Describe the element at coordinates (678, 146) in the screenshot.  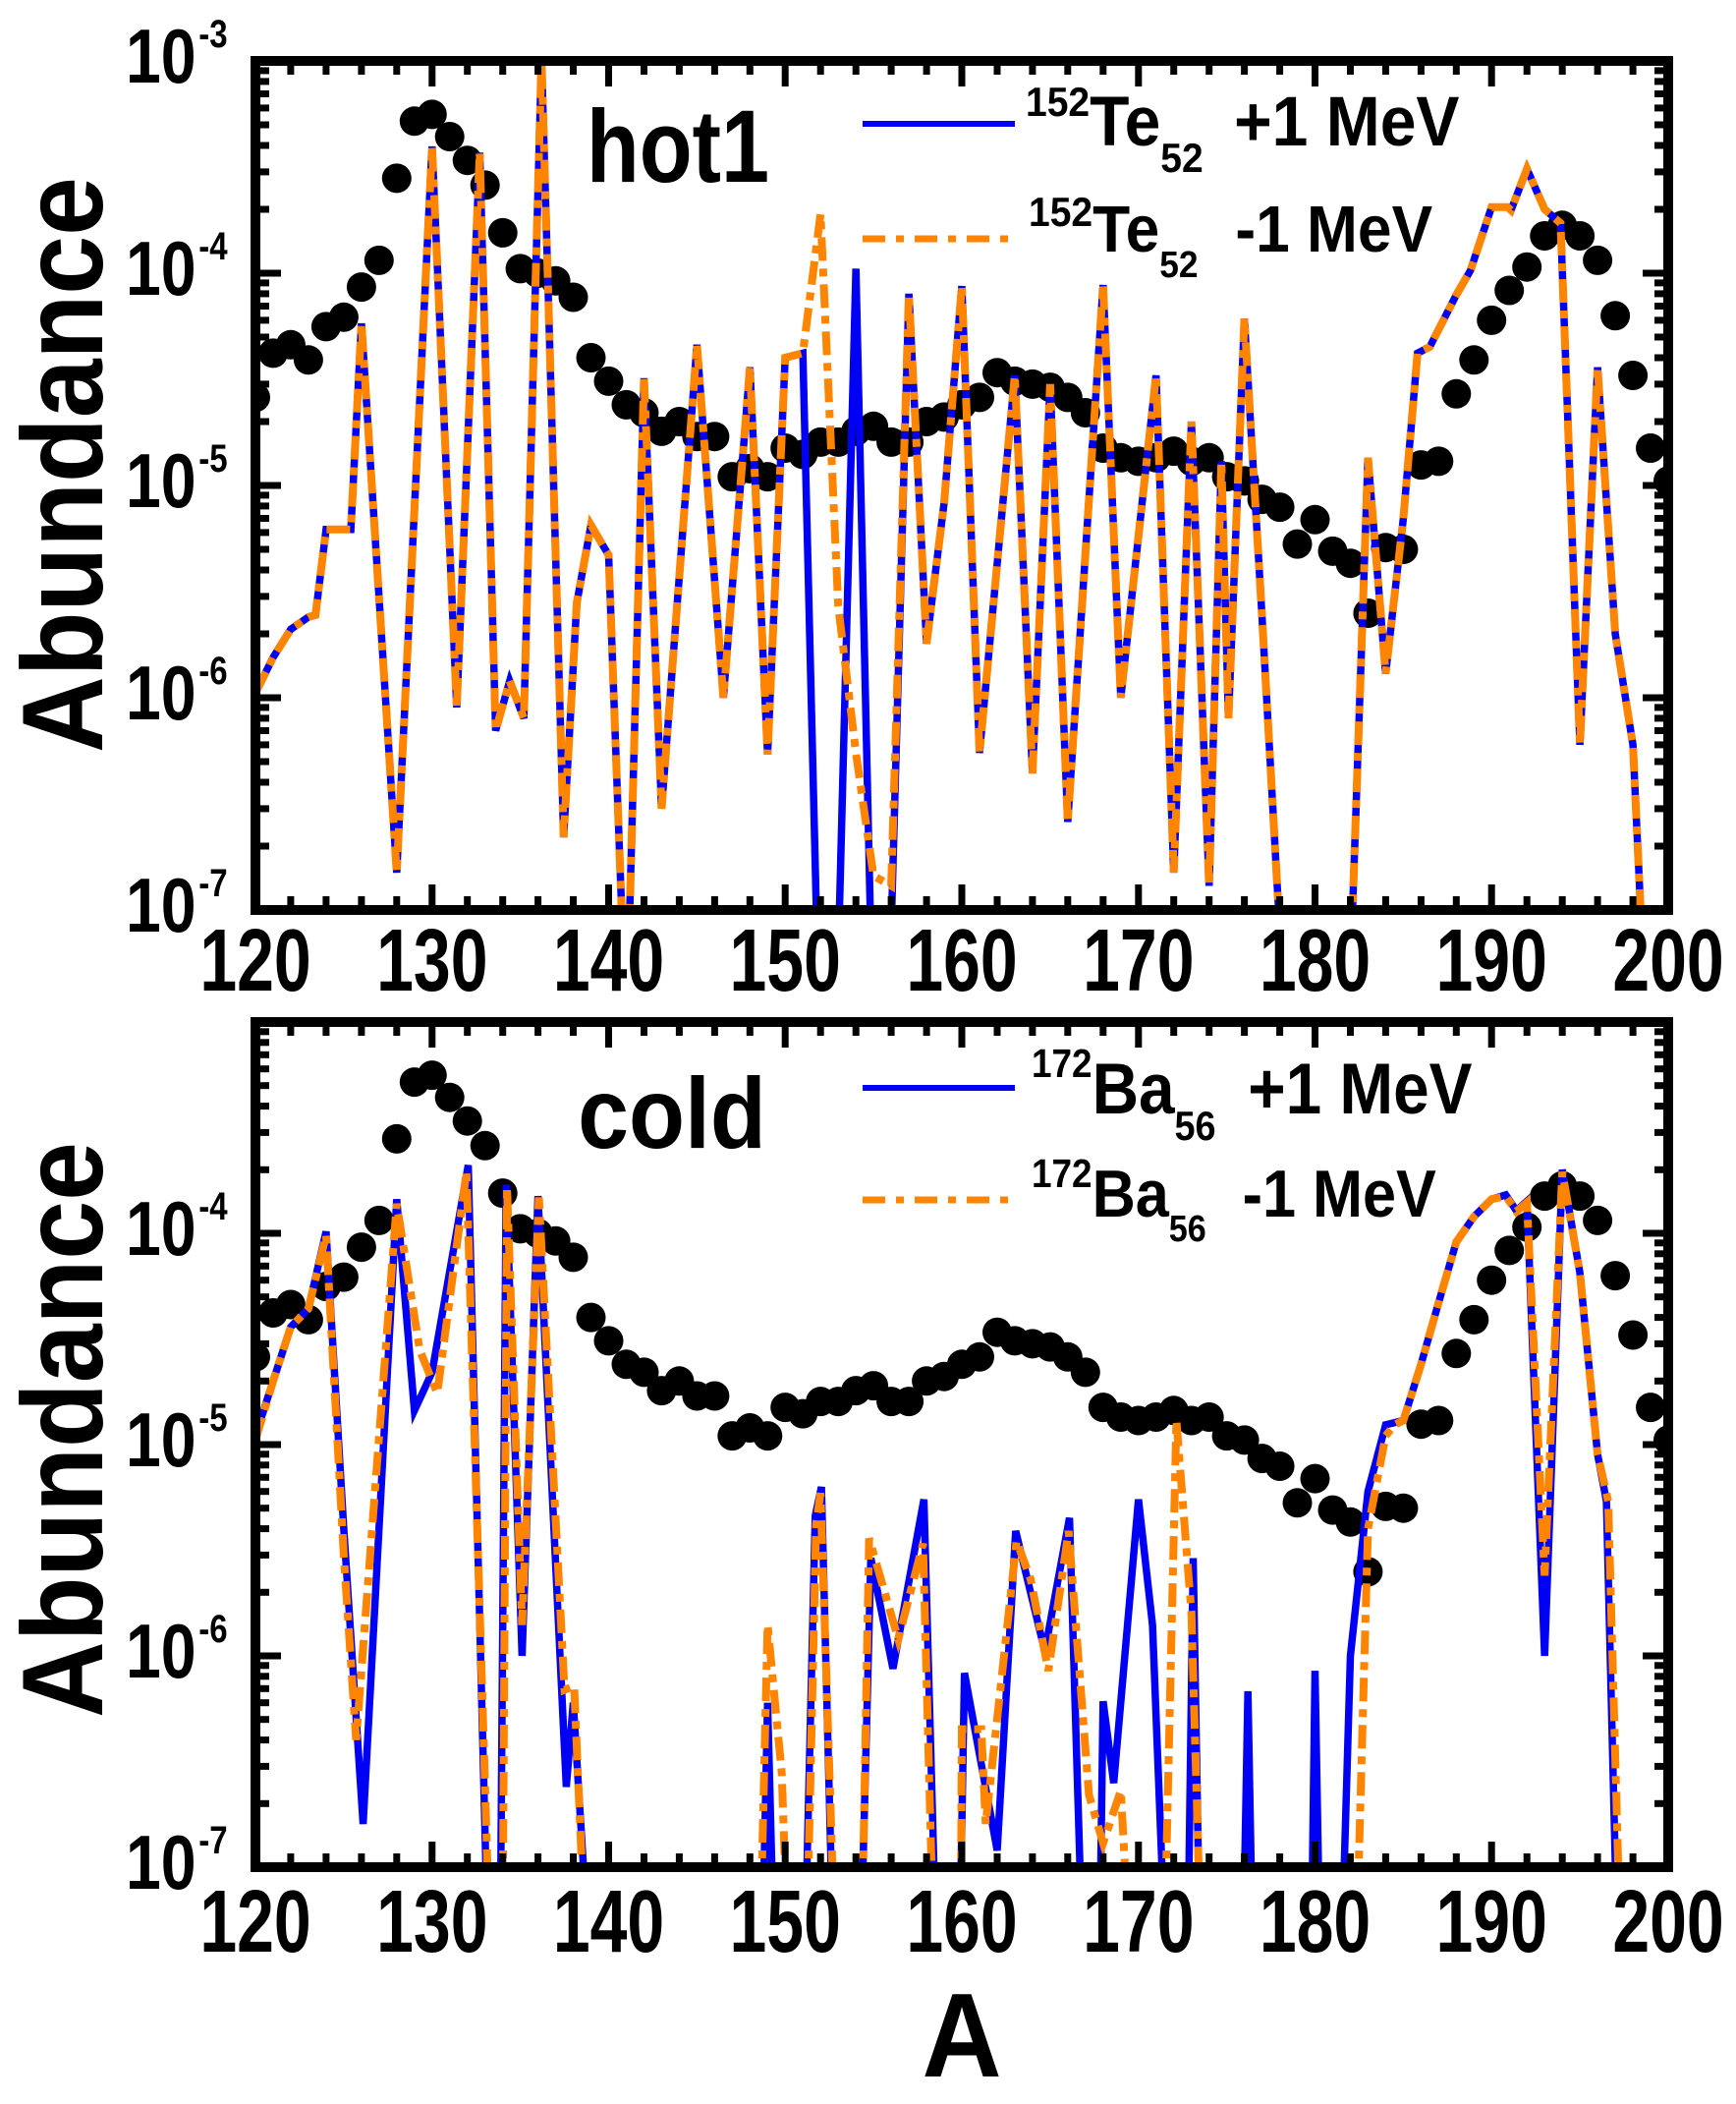
I see `svg-text: hot1` at that location.